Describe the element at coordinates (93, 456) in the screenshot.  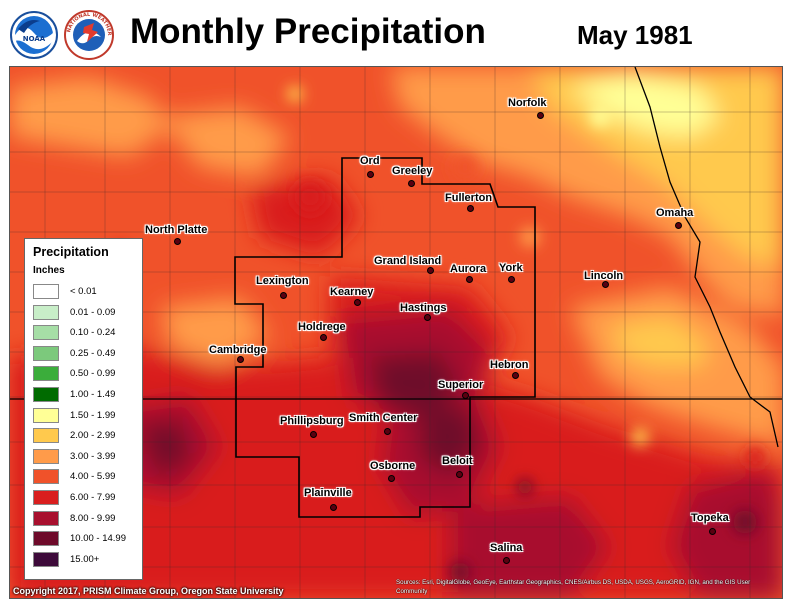
I see `legend-label: 3.00 - 3.99` at that location.